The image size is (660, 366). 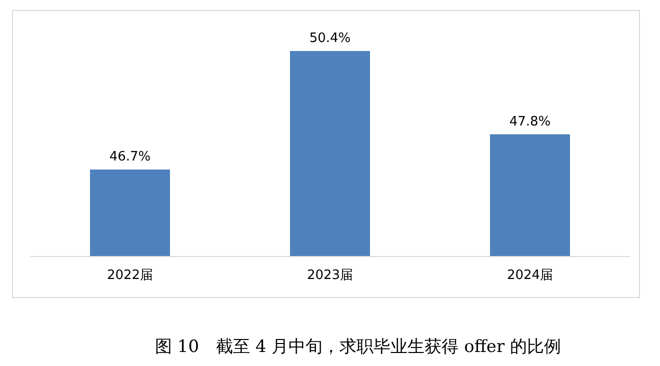 I want to click on data-label: 46.7%, so click(x=130, y=157).